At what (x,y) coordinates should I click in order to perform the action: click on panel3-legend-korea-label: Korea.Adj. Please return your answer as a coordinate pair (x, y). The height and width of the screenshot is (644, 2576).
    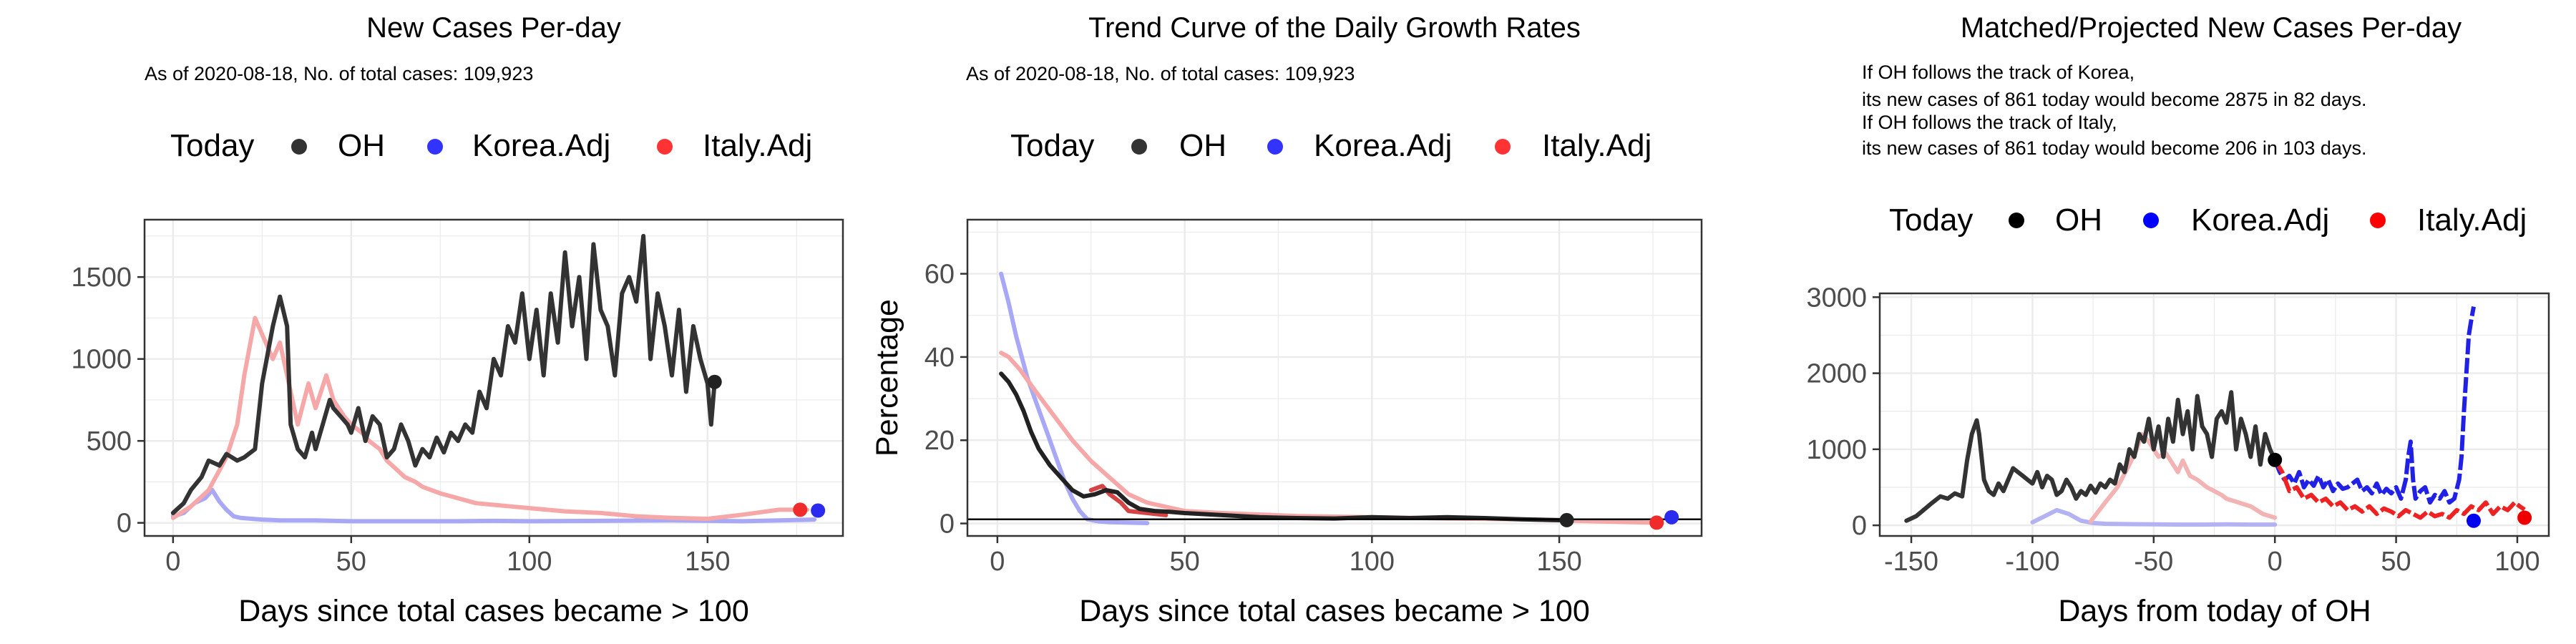
    Looking at the image, I should click on (2260, 220).